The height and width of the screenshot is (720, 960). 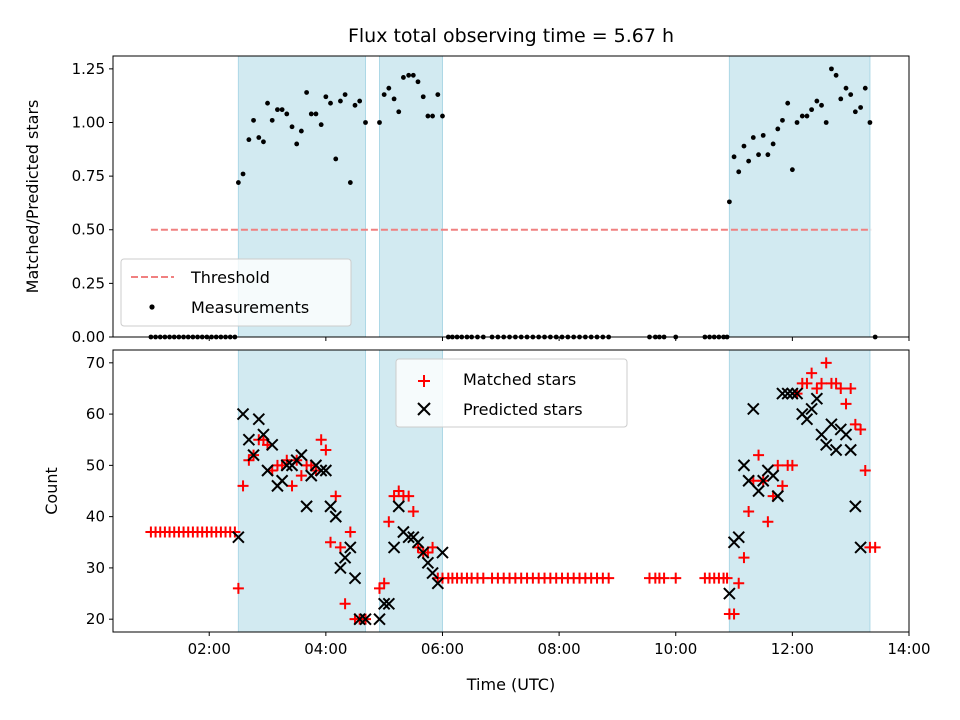 I want to click on x-axis-label: Time (UTC), so click(x=510, y=684).